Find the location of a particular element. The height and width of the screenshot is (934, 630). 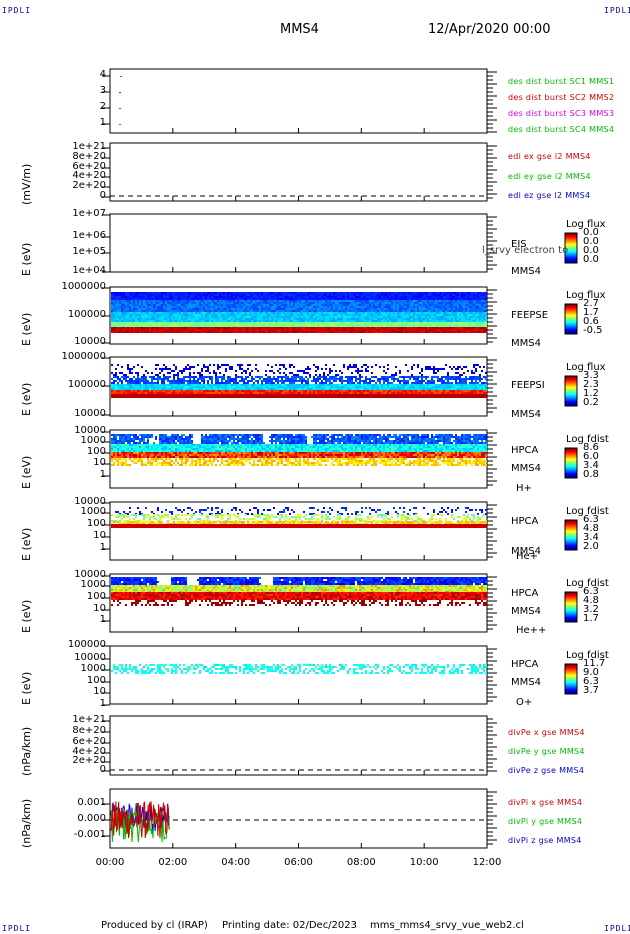

legend-entry: divPe z gse MMS4 is located at coordinates (546, 770).